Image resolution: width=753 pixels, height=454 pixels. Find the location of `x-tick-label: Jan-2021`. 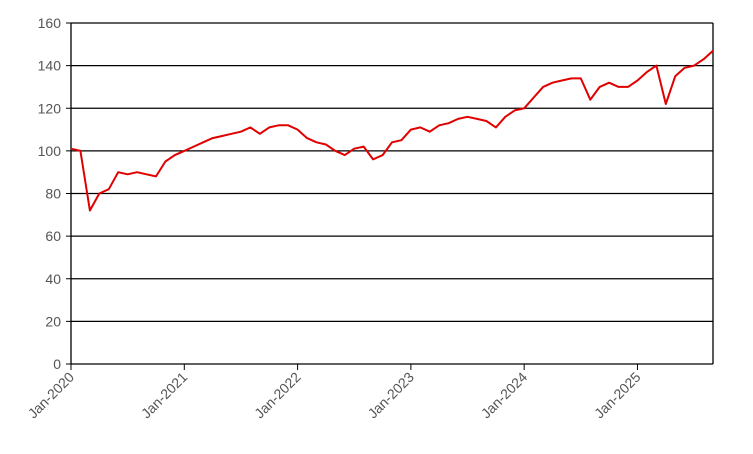

x-tick-label: Jan-2021 is located at coordinates (164, 395).